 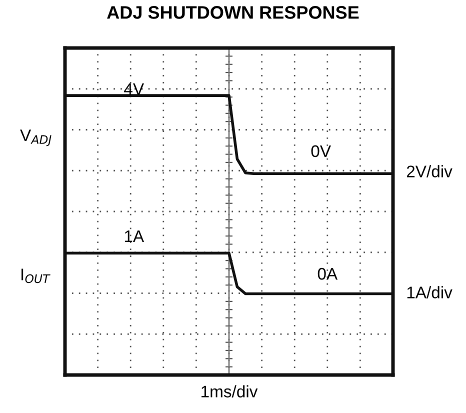 What do you see at coordinates (429, 171) in the screenshot?
I see `text: 2V/div` at bounding box center [429, 171].